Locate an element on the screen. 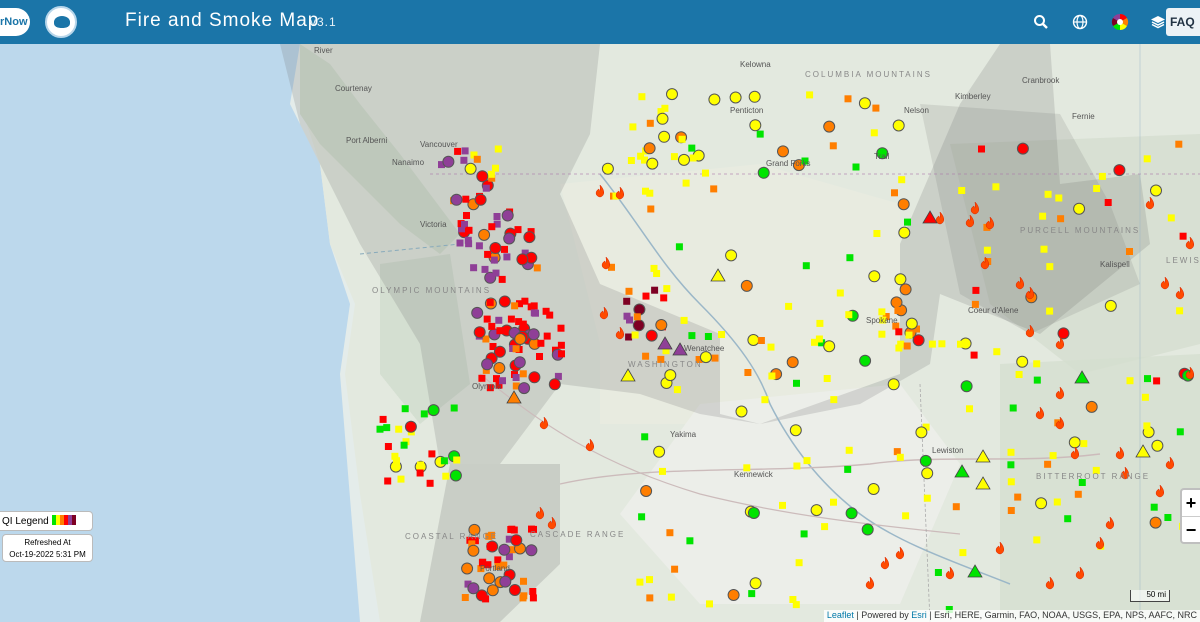  zoom-in-button: + is located at coordinates (1191, 503).